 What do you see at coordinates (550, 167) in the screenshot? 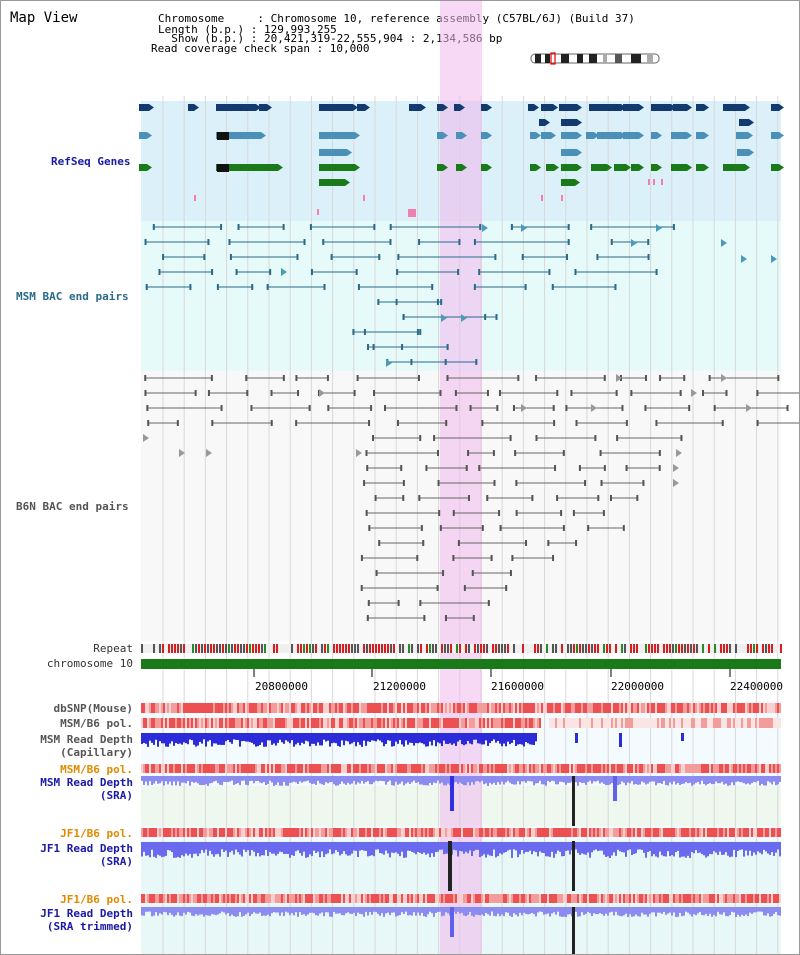
I see `gene-feature` at bounding box center [550, 167].